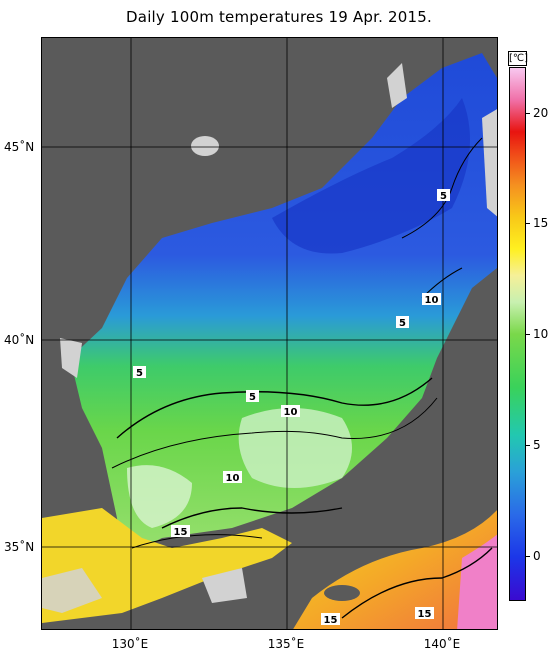  Describe the element at coordinates (159, 496) in the screenshot. I see `warm-patch-west` at that location.